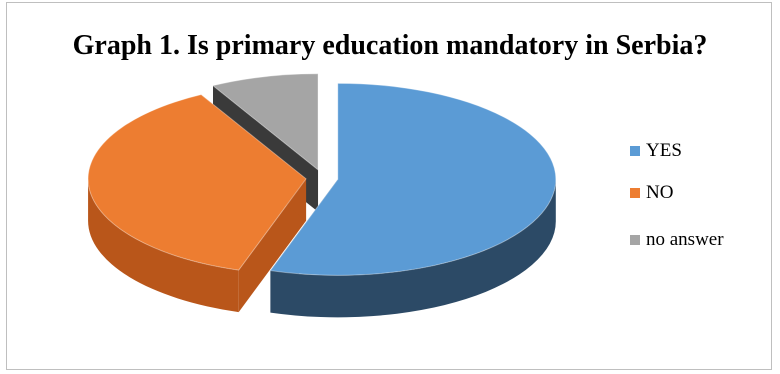 The height and width of the screenshot is (374, 780). What do you see at coordinates (163, 245) in the screenshot?
I see `pie-slice-side-no` at bounding box center [163, 245].